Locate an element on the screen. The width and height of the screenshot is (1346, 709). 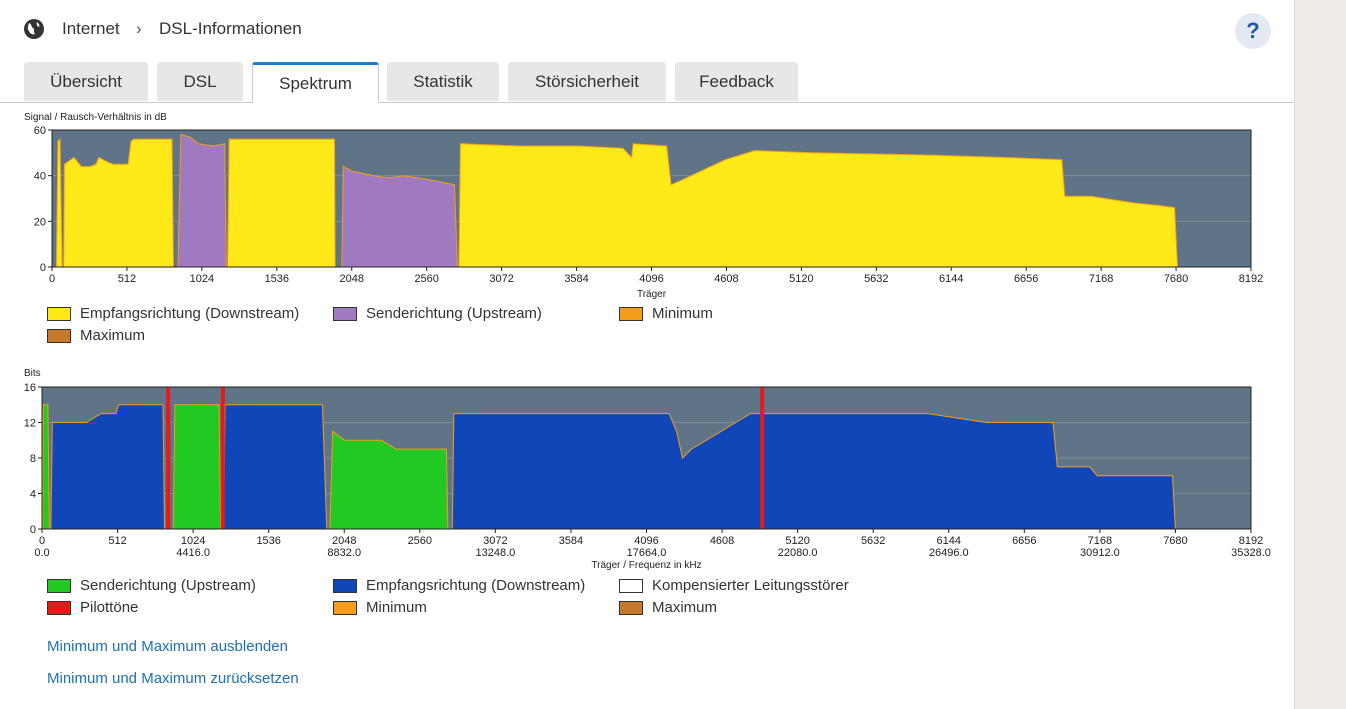
x-tick2-label: 30912.0 is located at coordinates (1100, 553).